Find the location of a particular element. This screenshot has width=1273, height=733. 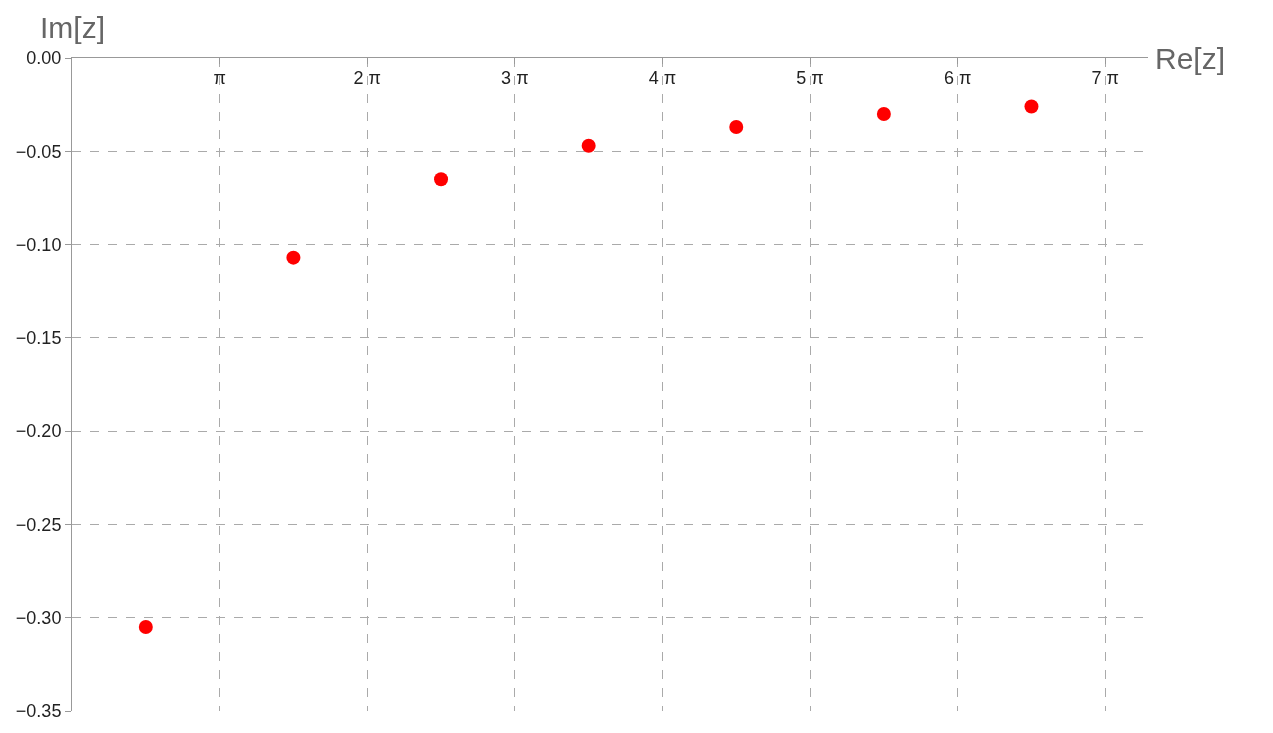

x-tick-label: 4 π is located at coordinates (662, 77).